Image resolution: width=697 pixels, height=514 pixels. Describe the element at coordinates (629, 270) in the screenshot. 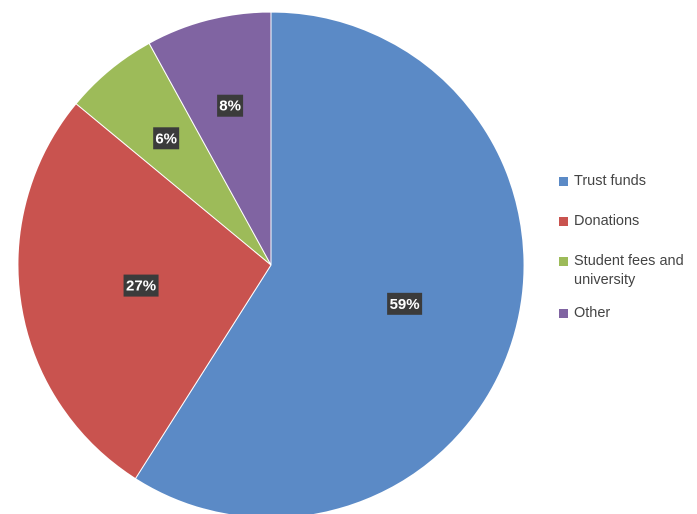

I see `legend-label-student-fees: Student fees and university` at that location.